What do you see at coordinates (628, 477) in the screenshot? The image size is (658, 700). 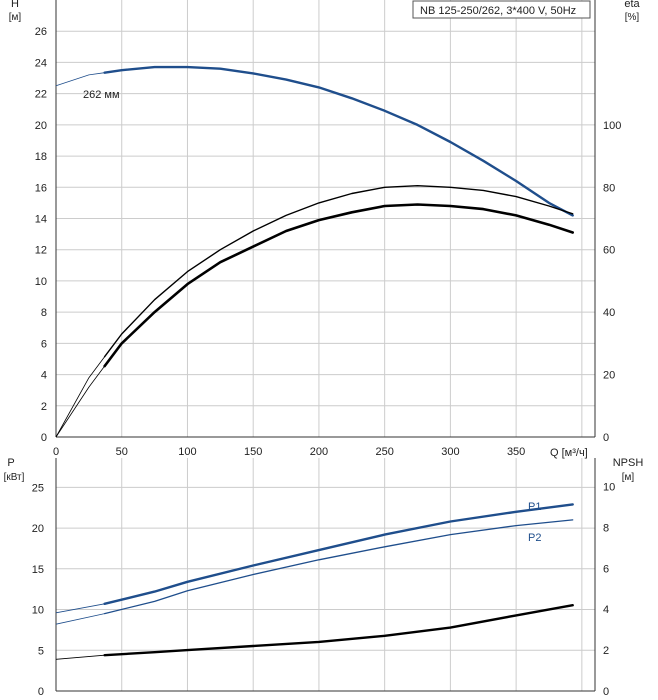 I see `npsh-axis-unit: [м]` at bounding box center [628, 477].